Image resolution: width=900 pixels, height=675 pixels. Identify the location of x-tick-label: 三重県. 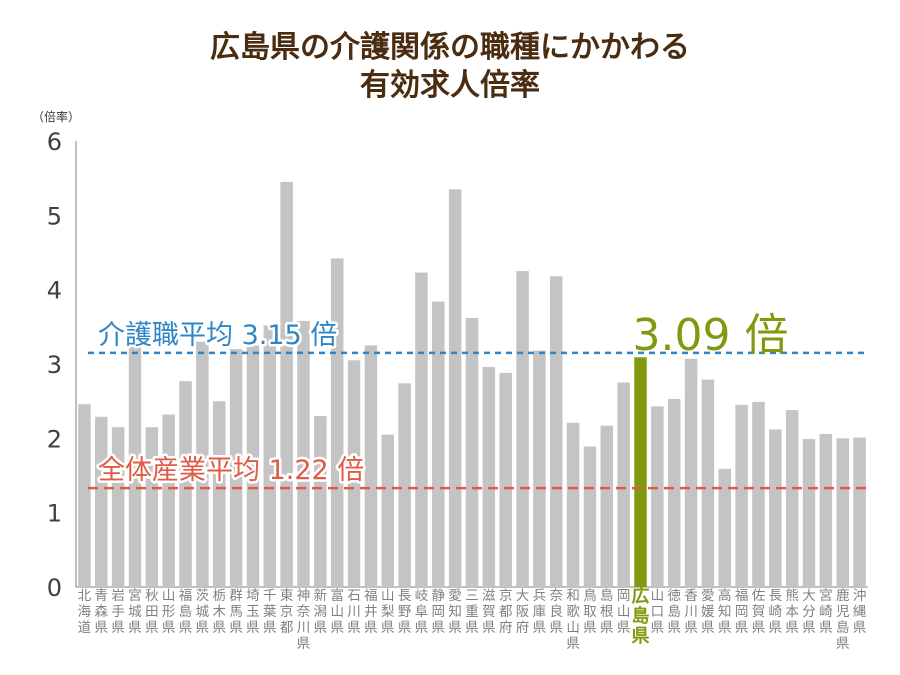
(472, 612).